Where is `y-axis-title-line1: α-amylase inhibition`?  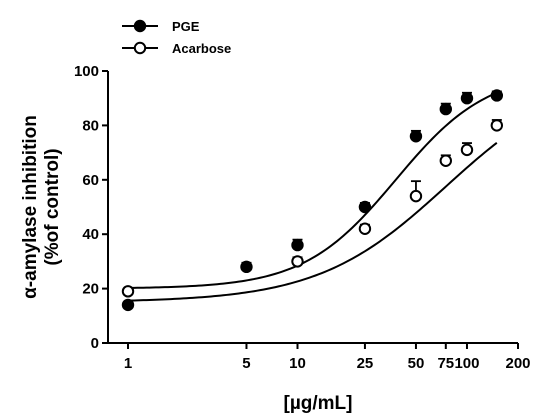 y-axis-title-line1: α-amylase inhibition is located at coordinates (30, 207).